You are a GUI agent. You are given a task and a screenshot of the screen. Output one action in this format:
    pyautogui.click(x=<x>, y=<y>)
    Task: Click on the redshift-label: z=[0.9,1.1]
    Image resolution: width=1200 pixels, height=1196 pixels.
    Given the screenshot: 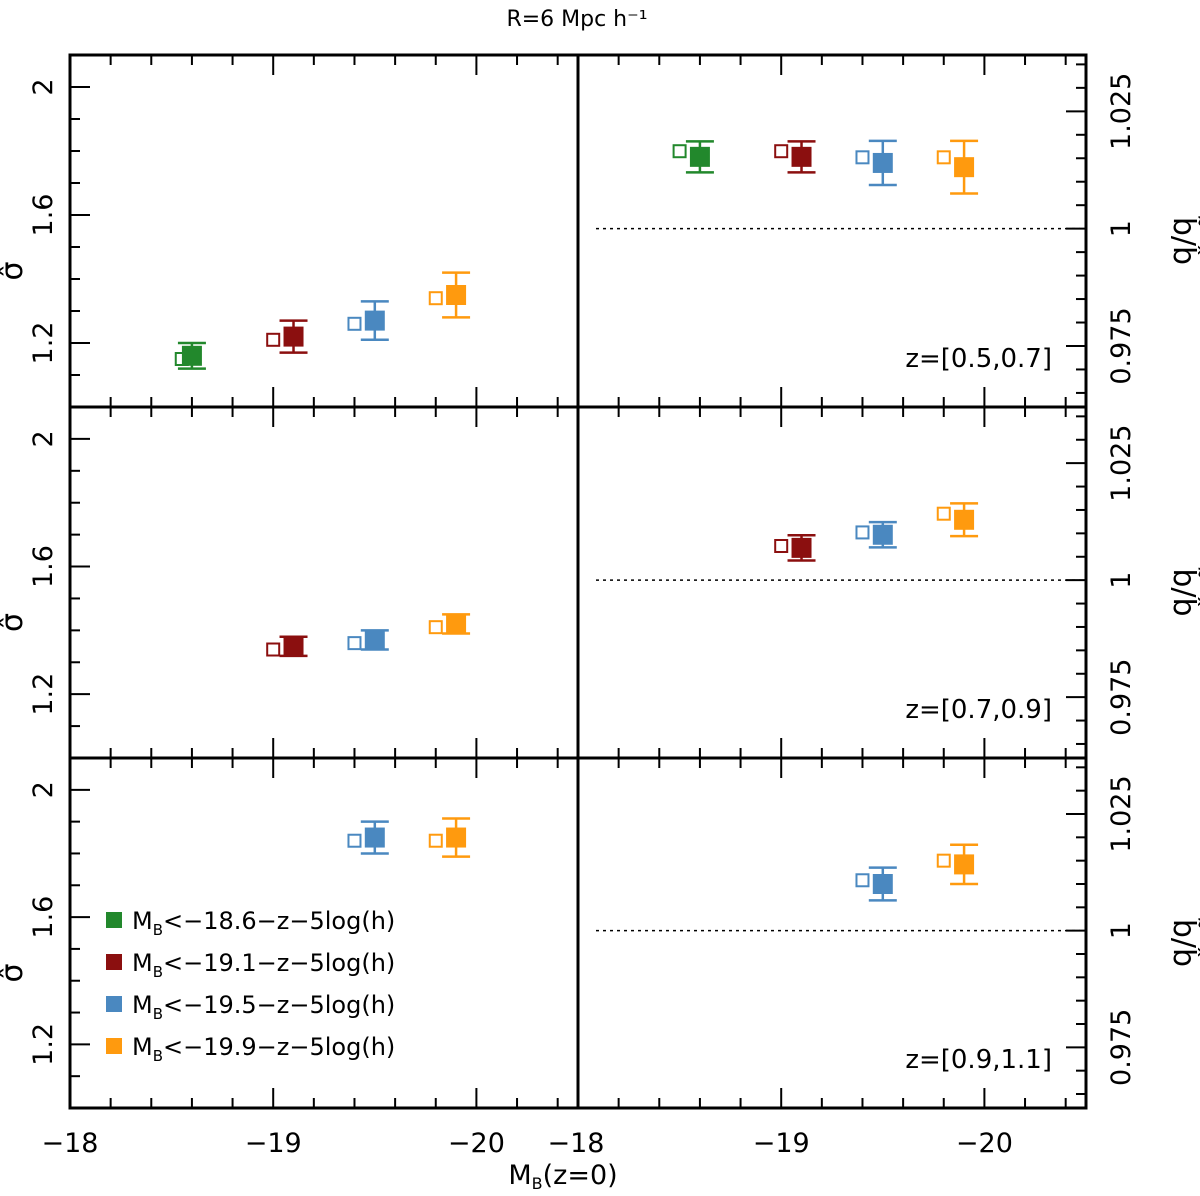 What is the action you would take?
    pyautogui.click(x=978, y=1060)
    